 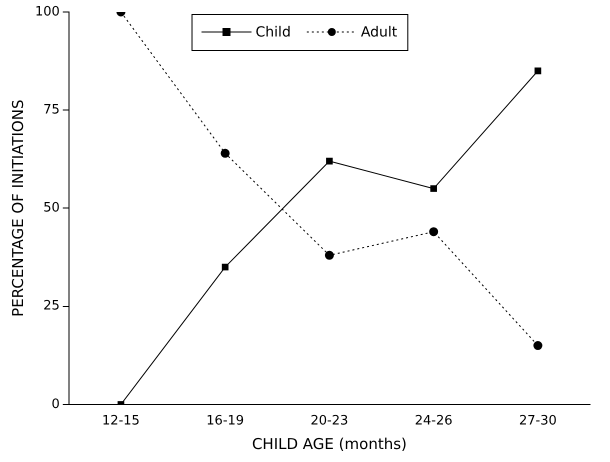 I want to click on y-axis-title: PERCENTAGE OF INITIATIONS, so click(x=17, y=208).